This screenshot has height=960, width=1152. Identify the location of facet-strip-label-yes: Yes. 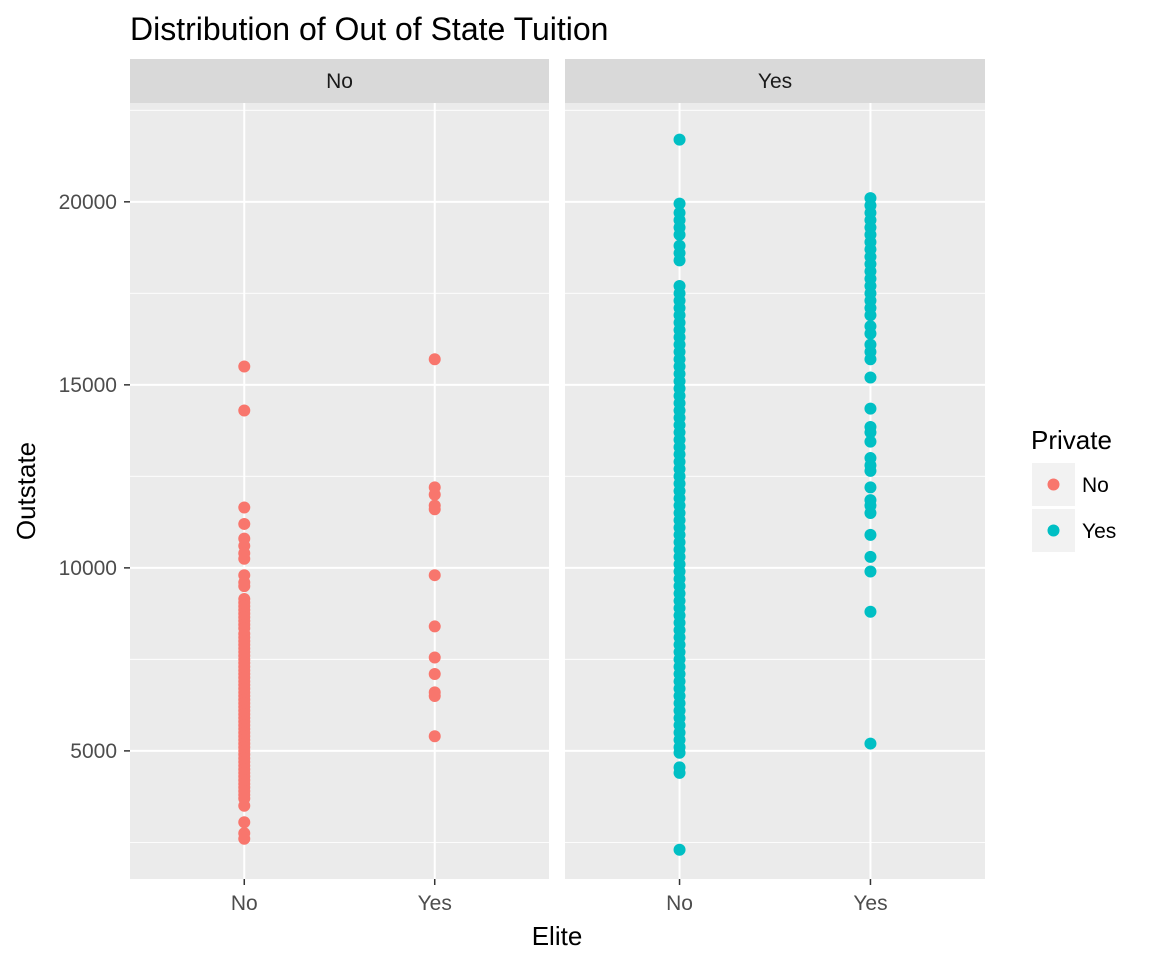
(775, 81).